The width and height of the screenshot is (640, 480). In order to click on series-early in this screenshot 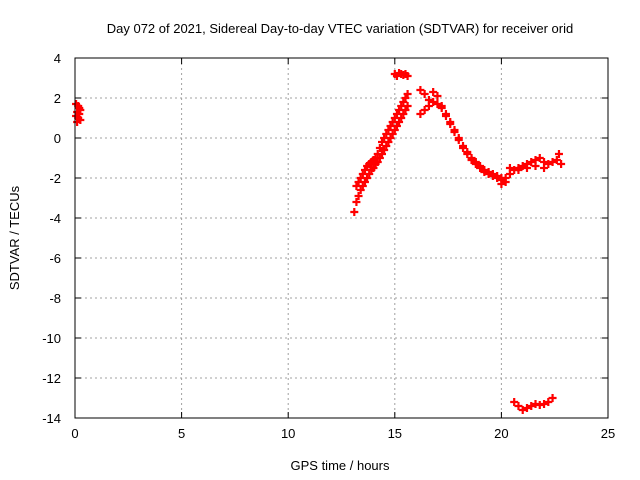, I will do `click(78, 113)`.